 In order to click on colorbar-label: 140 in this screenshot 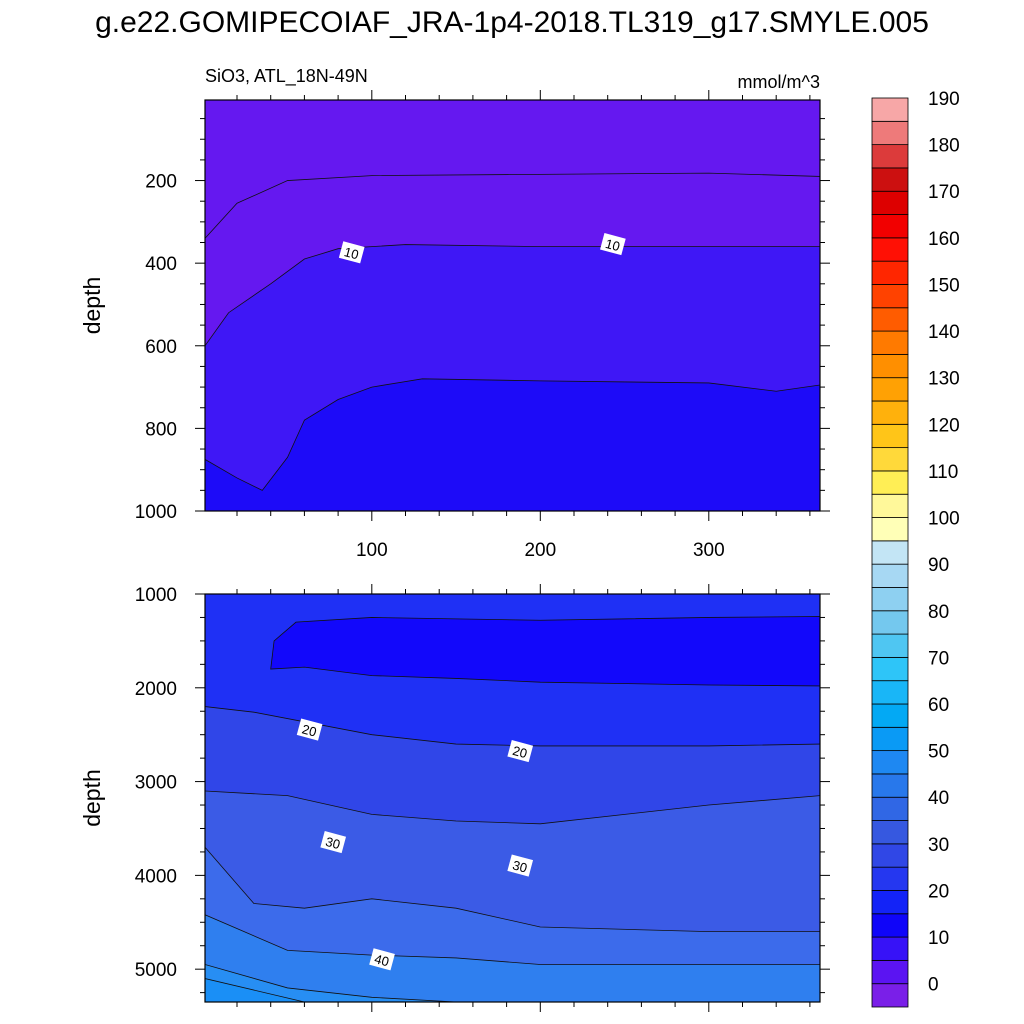, I will do `click(944, 332)`.